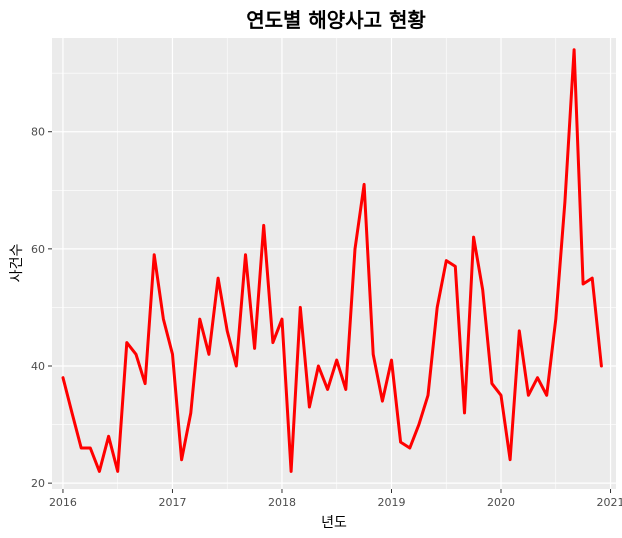 The height and width of the screenshot is (538, 622). I want to click on x-tick-label: 2020, so click(501, 502).